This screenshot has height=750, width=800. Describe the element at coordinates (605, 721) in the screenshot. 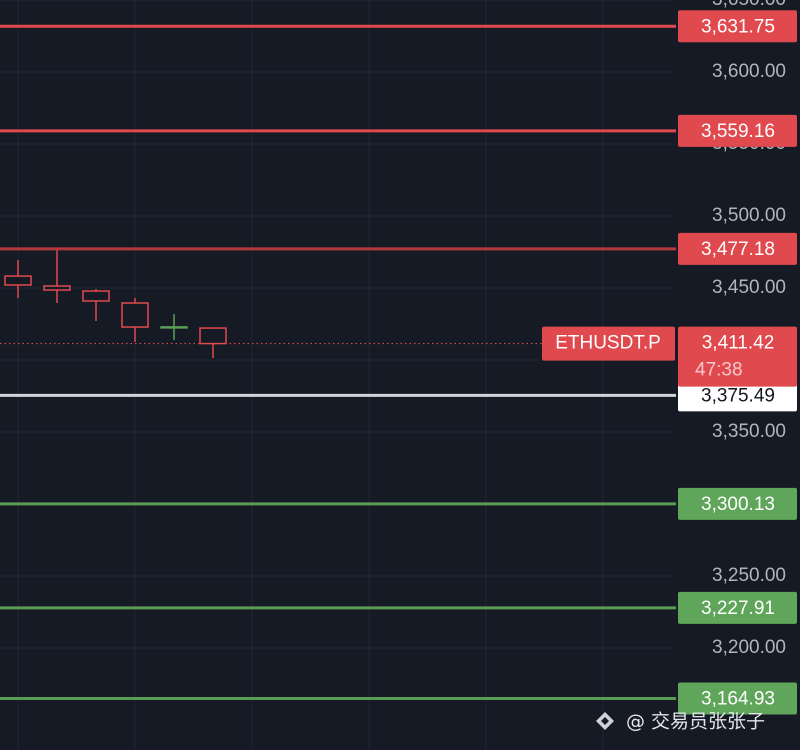

I see `watermark-icon` at that location.